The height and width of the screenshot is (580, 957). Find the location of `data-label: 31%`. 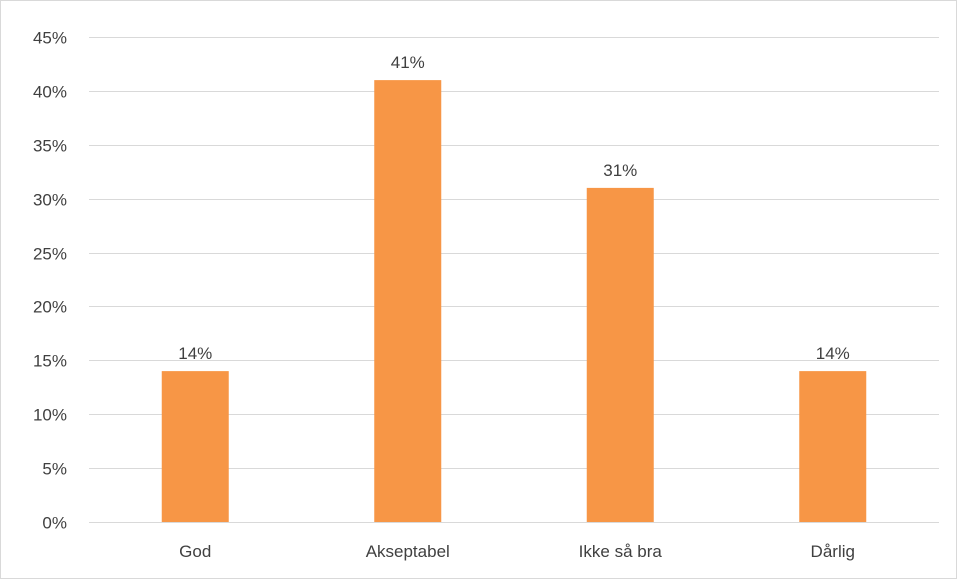

data-label: 31% is located at coordinates (620, 170).